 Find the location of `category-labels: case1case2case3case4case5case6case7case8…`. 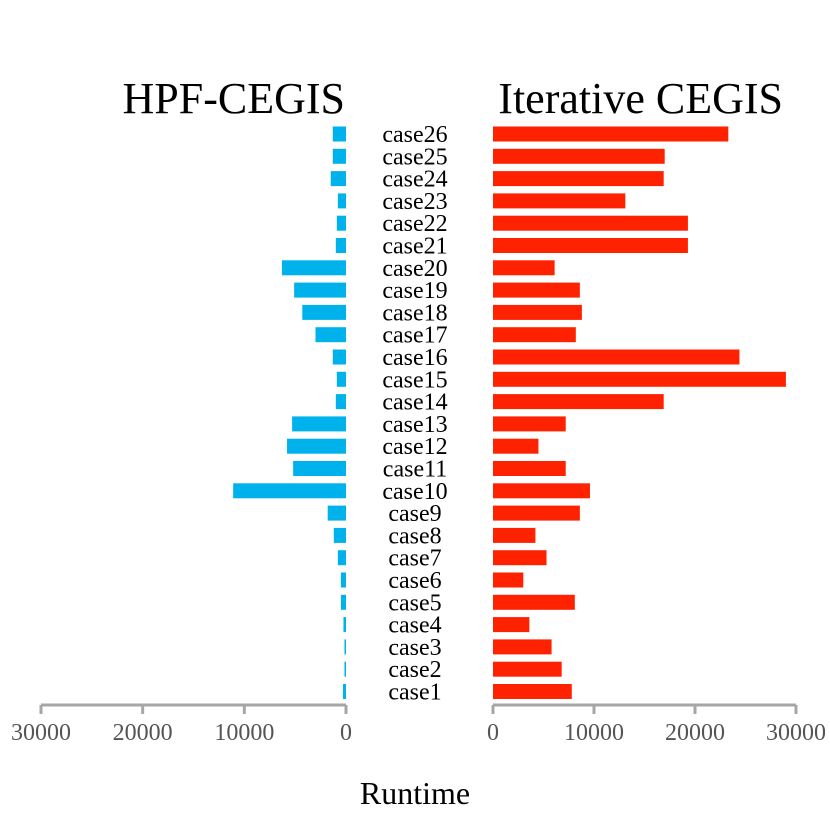

category-labels: case1case2case3case4case5case6case7case8… is located at coordinates (414, 414).